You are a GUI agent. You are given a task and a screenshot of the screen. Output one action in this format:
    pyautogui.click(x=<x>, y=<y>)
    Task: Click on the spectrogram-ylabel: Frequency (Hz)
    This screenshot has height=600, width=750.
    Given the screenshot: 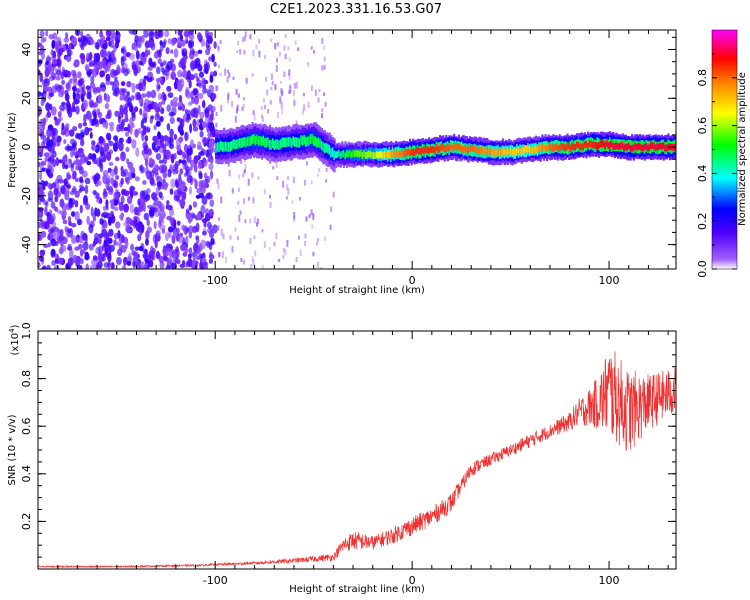 What is the action you would take?
    pyautogui.click(x=12, y=150)
    